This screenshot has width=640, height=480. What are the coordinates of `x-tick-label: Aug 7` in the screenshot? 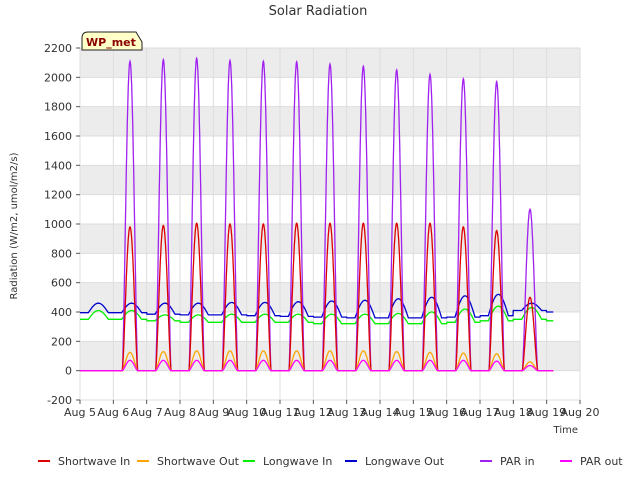 It's located at (147, 412).